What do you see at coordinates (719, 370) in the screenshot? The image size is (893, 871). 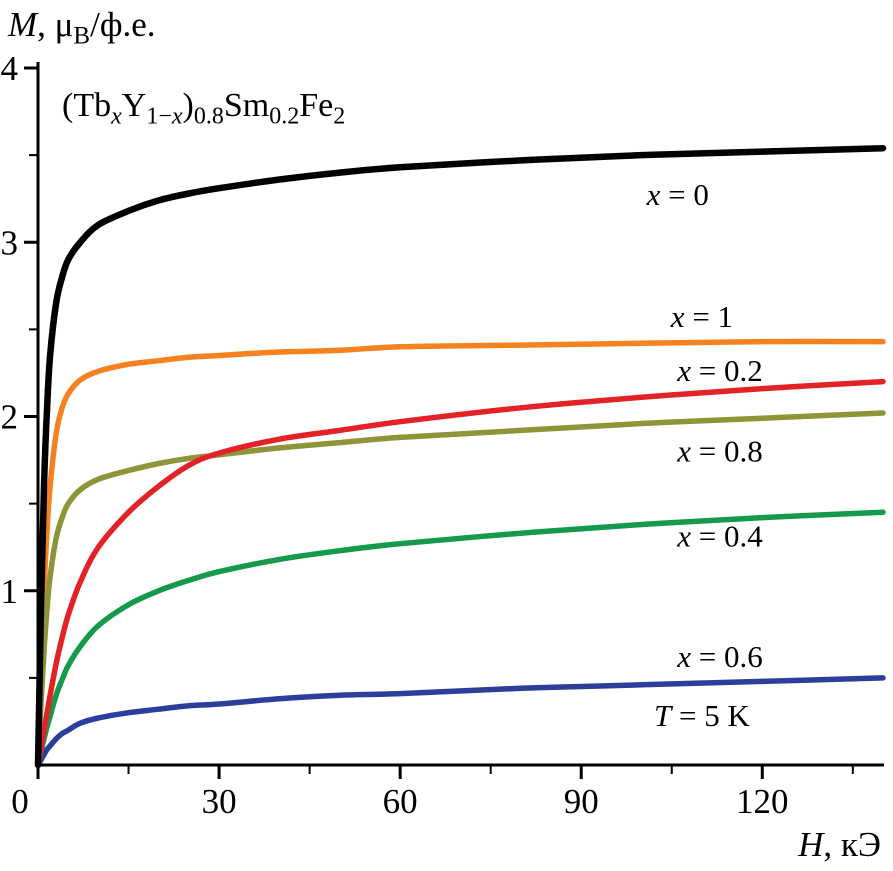 I see `curve-label: x = 0.2` at bounding box center [719, 370].